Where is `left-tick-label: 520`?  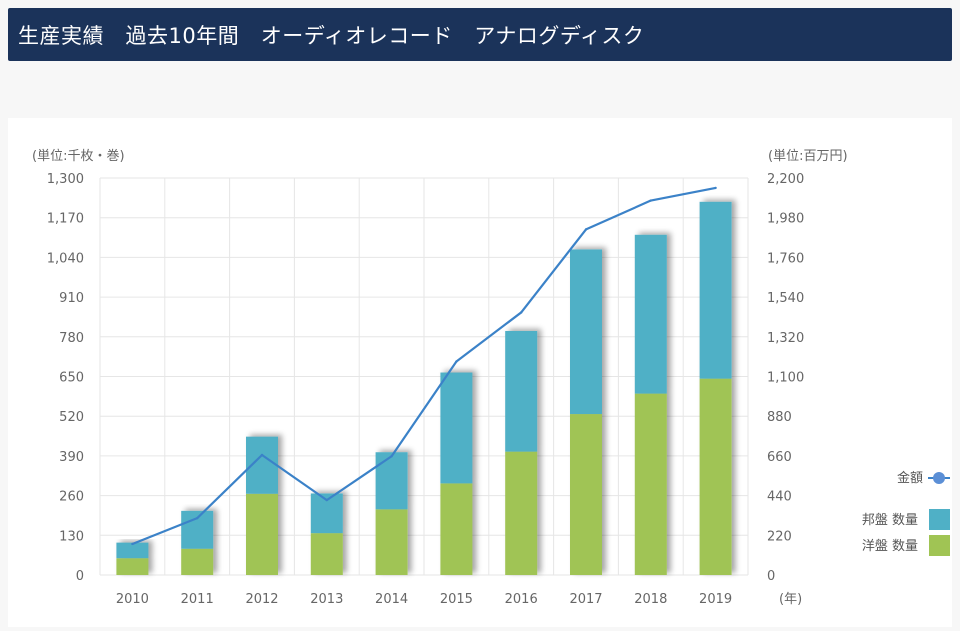 left-tick-label: 520 is located at coordinates (71, 417).